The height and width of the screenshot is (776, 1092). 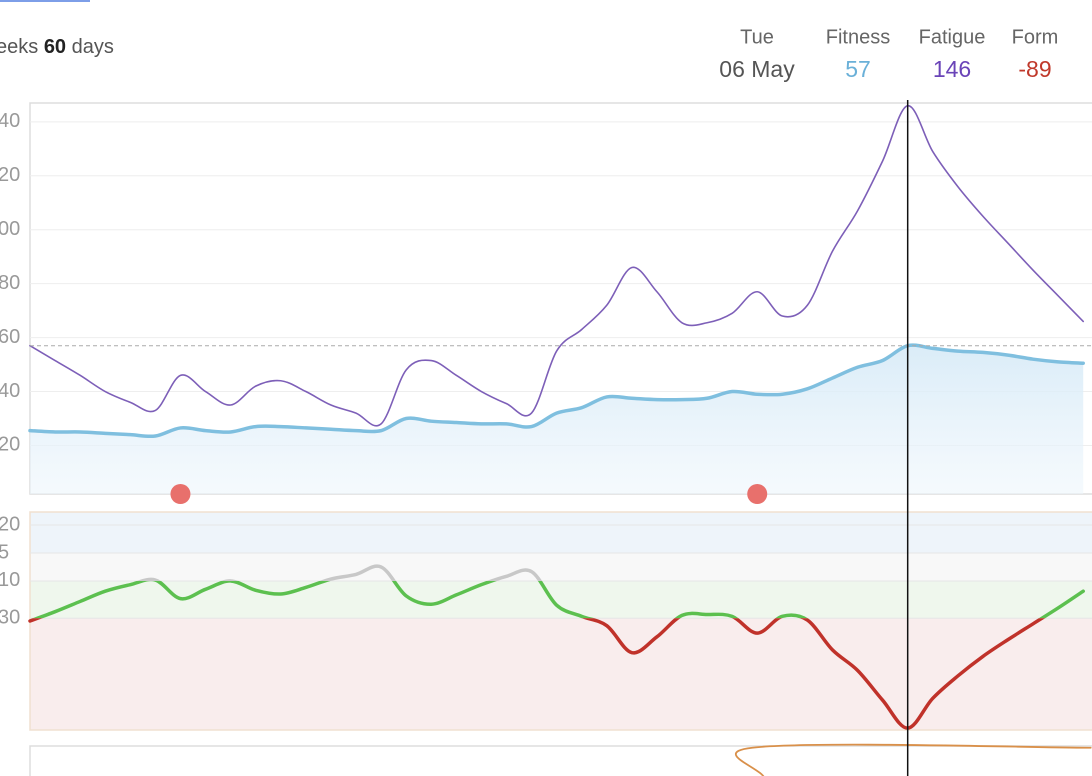 What do you see at coordinates (858, 37) in the screenshot?
I see `stat-label: Fitness` at bounding box center [858, 37].